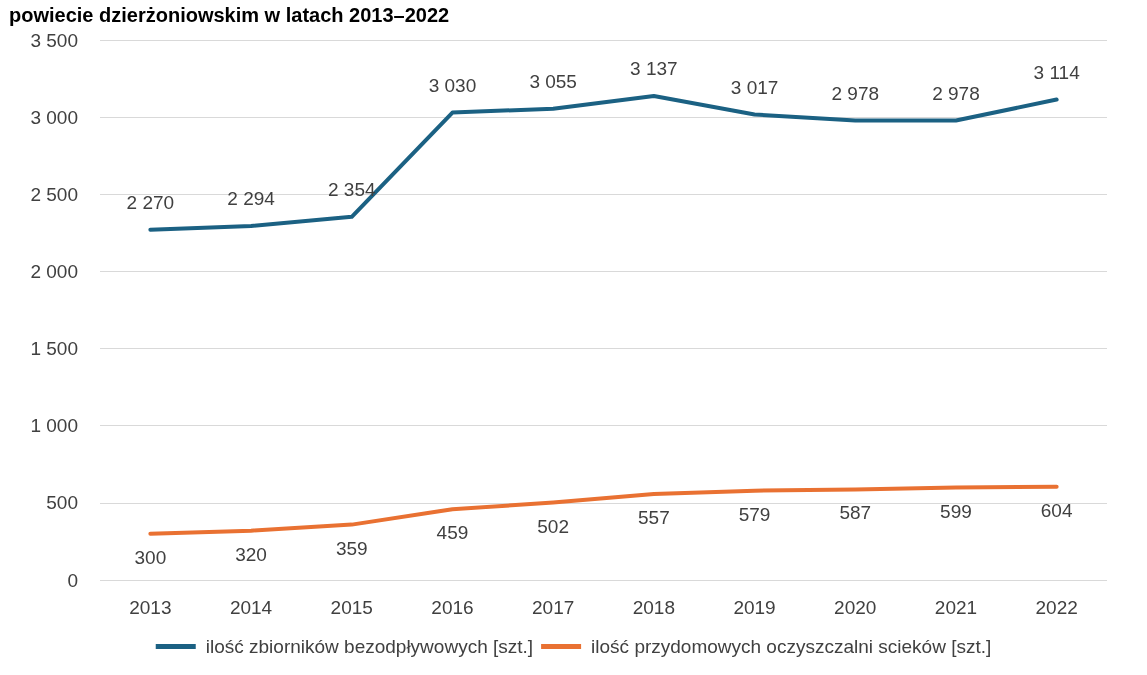  What do you see at coordinates (229, 15) in the screenshot?
I see `chart-title: powiecie dzierżoniowskim w latach 2013–2022` at bounding box center [229, 15].